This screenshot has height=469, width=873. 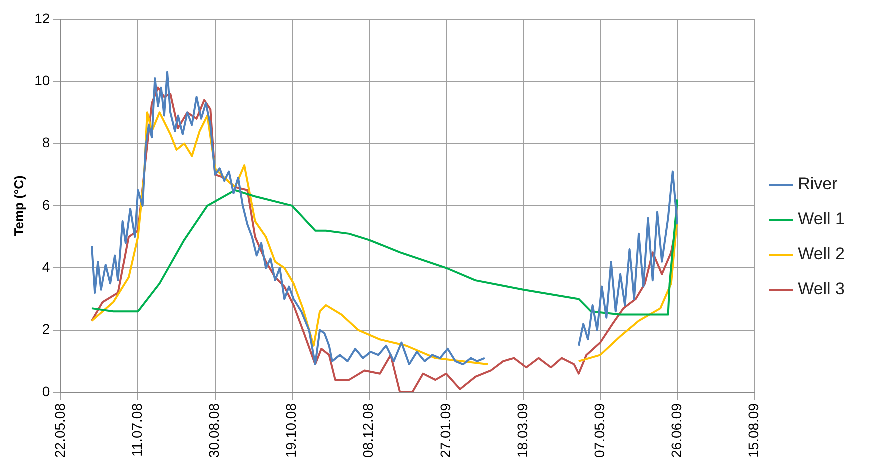 I want to click on y-tick-label: 10, so click(x=42, y=80).